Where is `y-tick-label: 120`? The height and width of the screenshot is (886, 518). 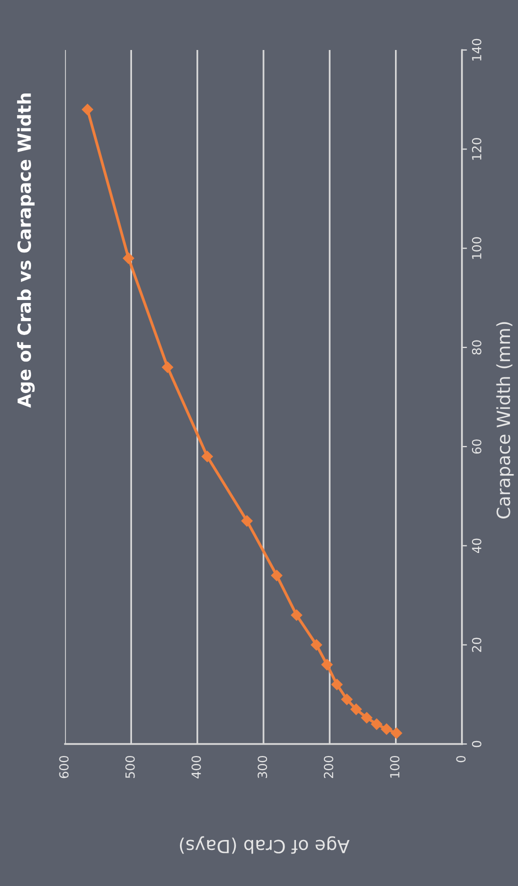
y-tick-label: 120 is located at coordinates (477, 149).